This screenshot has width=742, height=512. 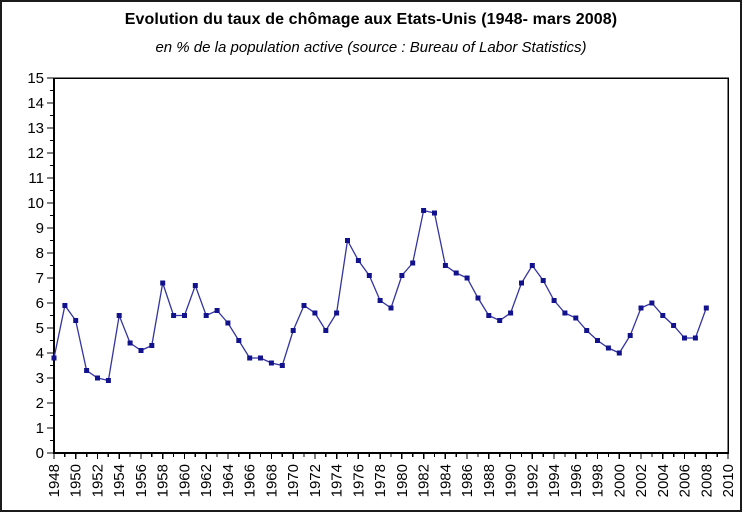 What do you see at coordinates (97, 480) in the screenshot?
I see `x-axis-label: 1952` at bounding box center [97, 480].